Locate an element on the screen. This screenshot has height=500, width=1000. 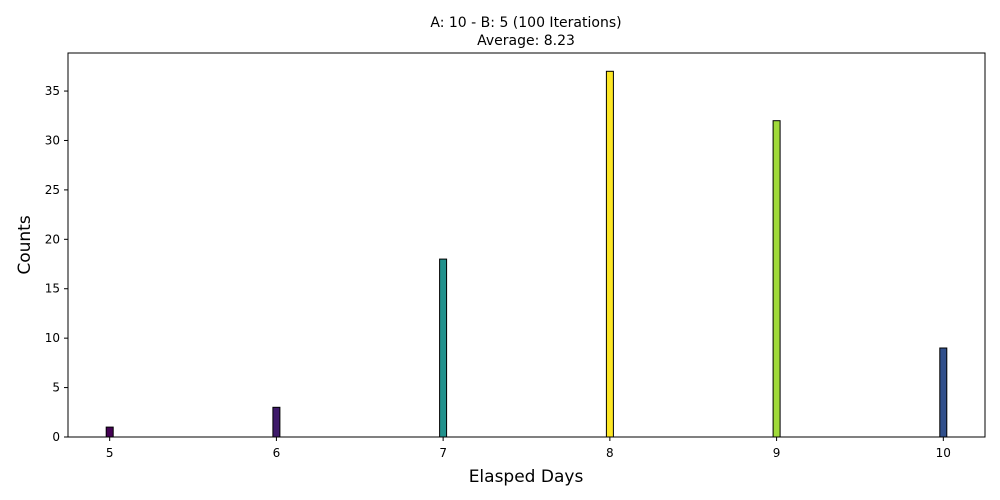
x-tick-label: 10 is located at coordinates (943, 453).